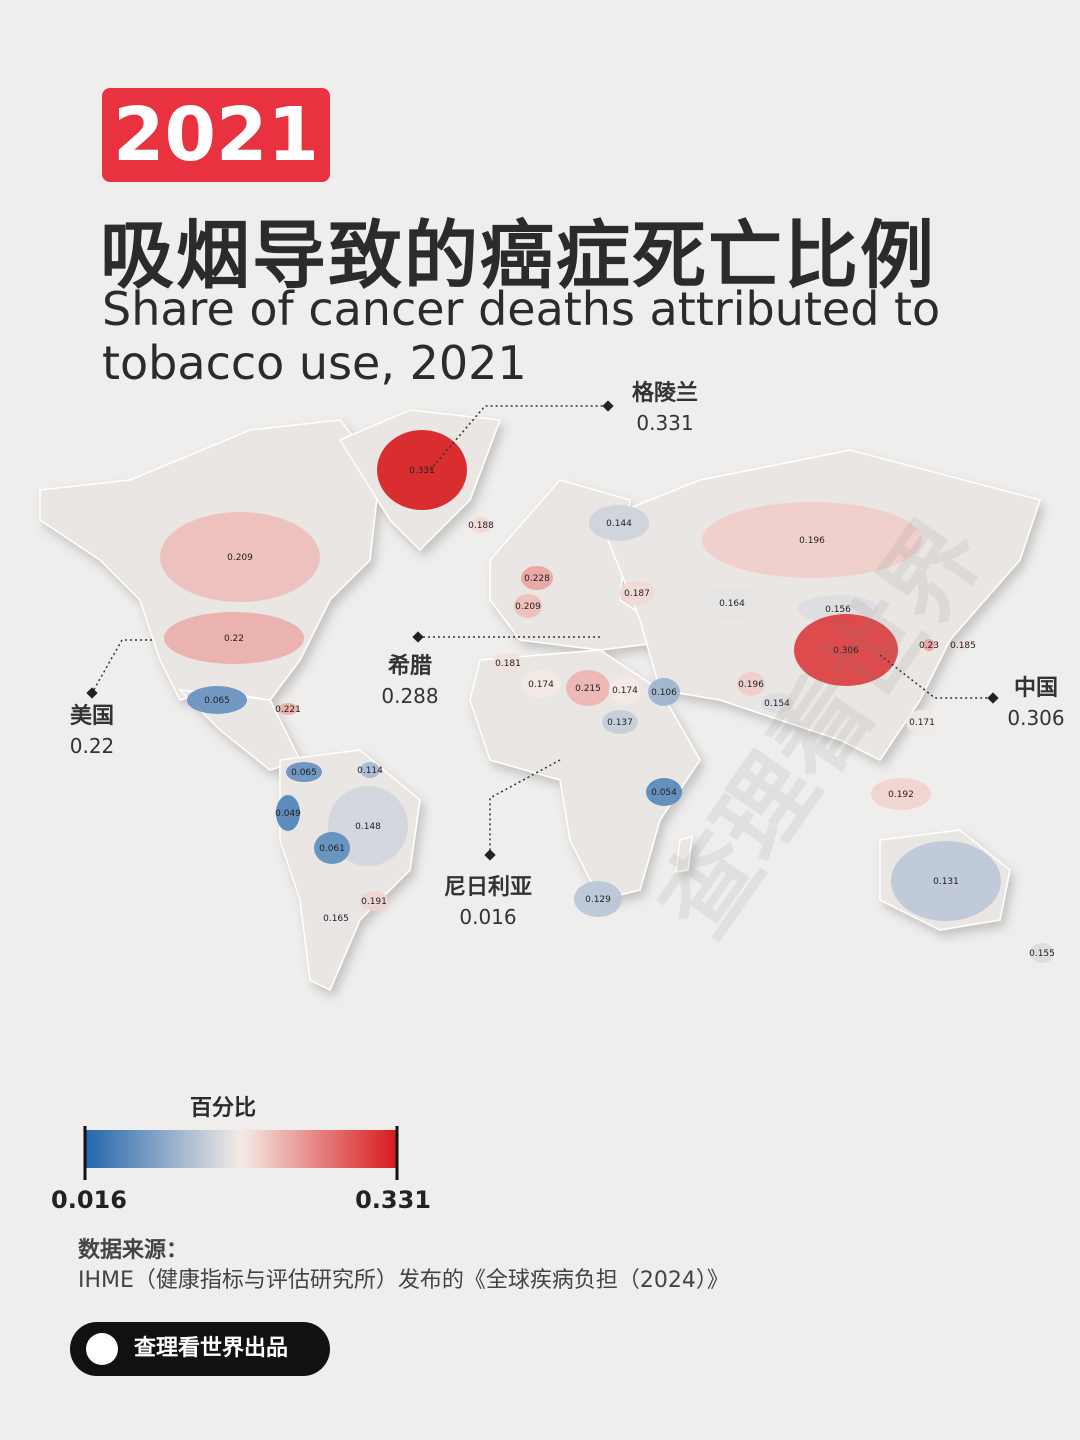  I want to click on legend: 0.016 0.331, so click(241, 1170).